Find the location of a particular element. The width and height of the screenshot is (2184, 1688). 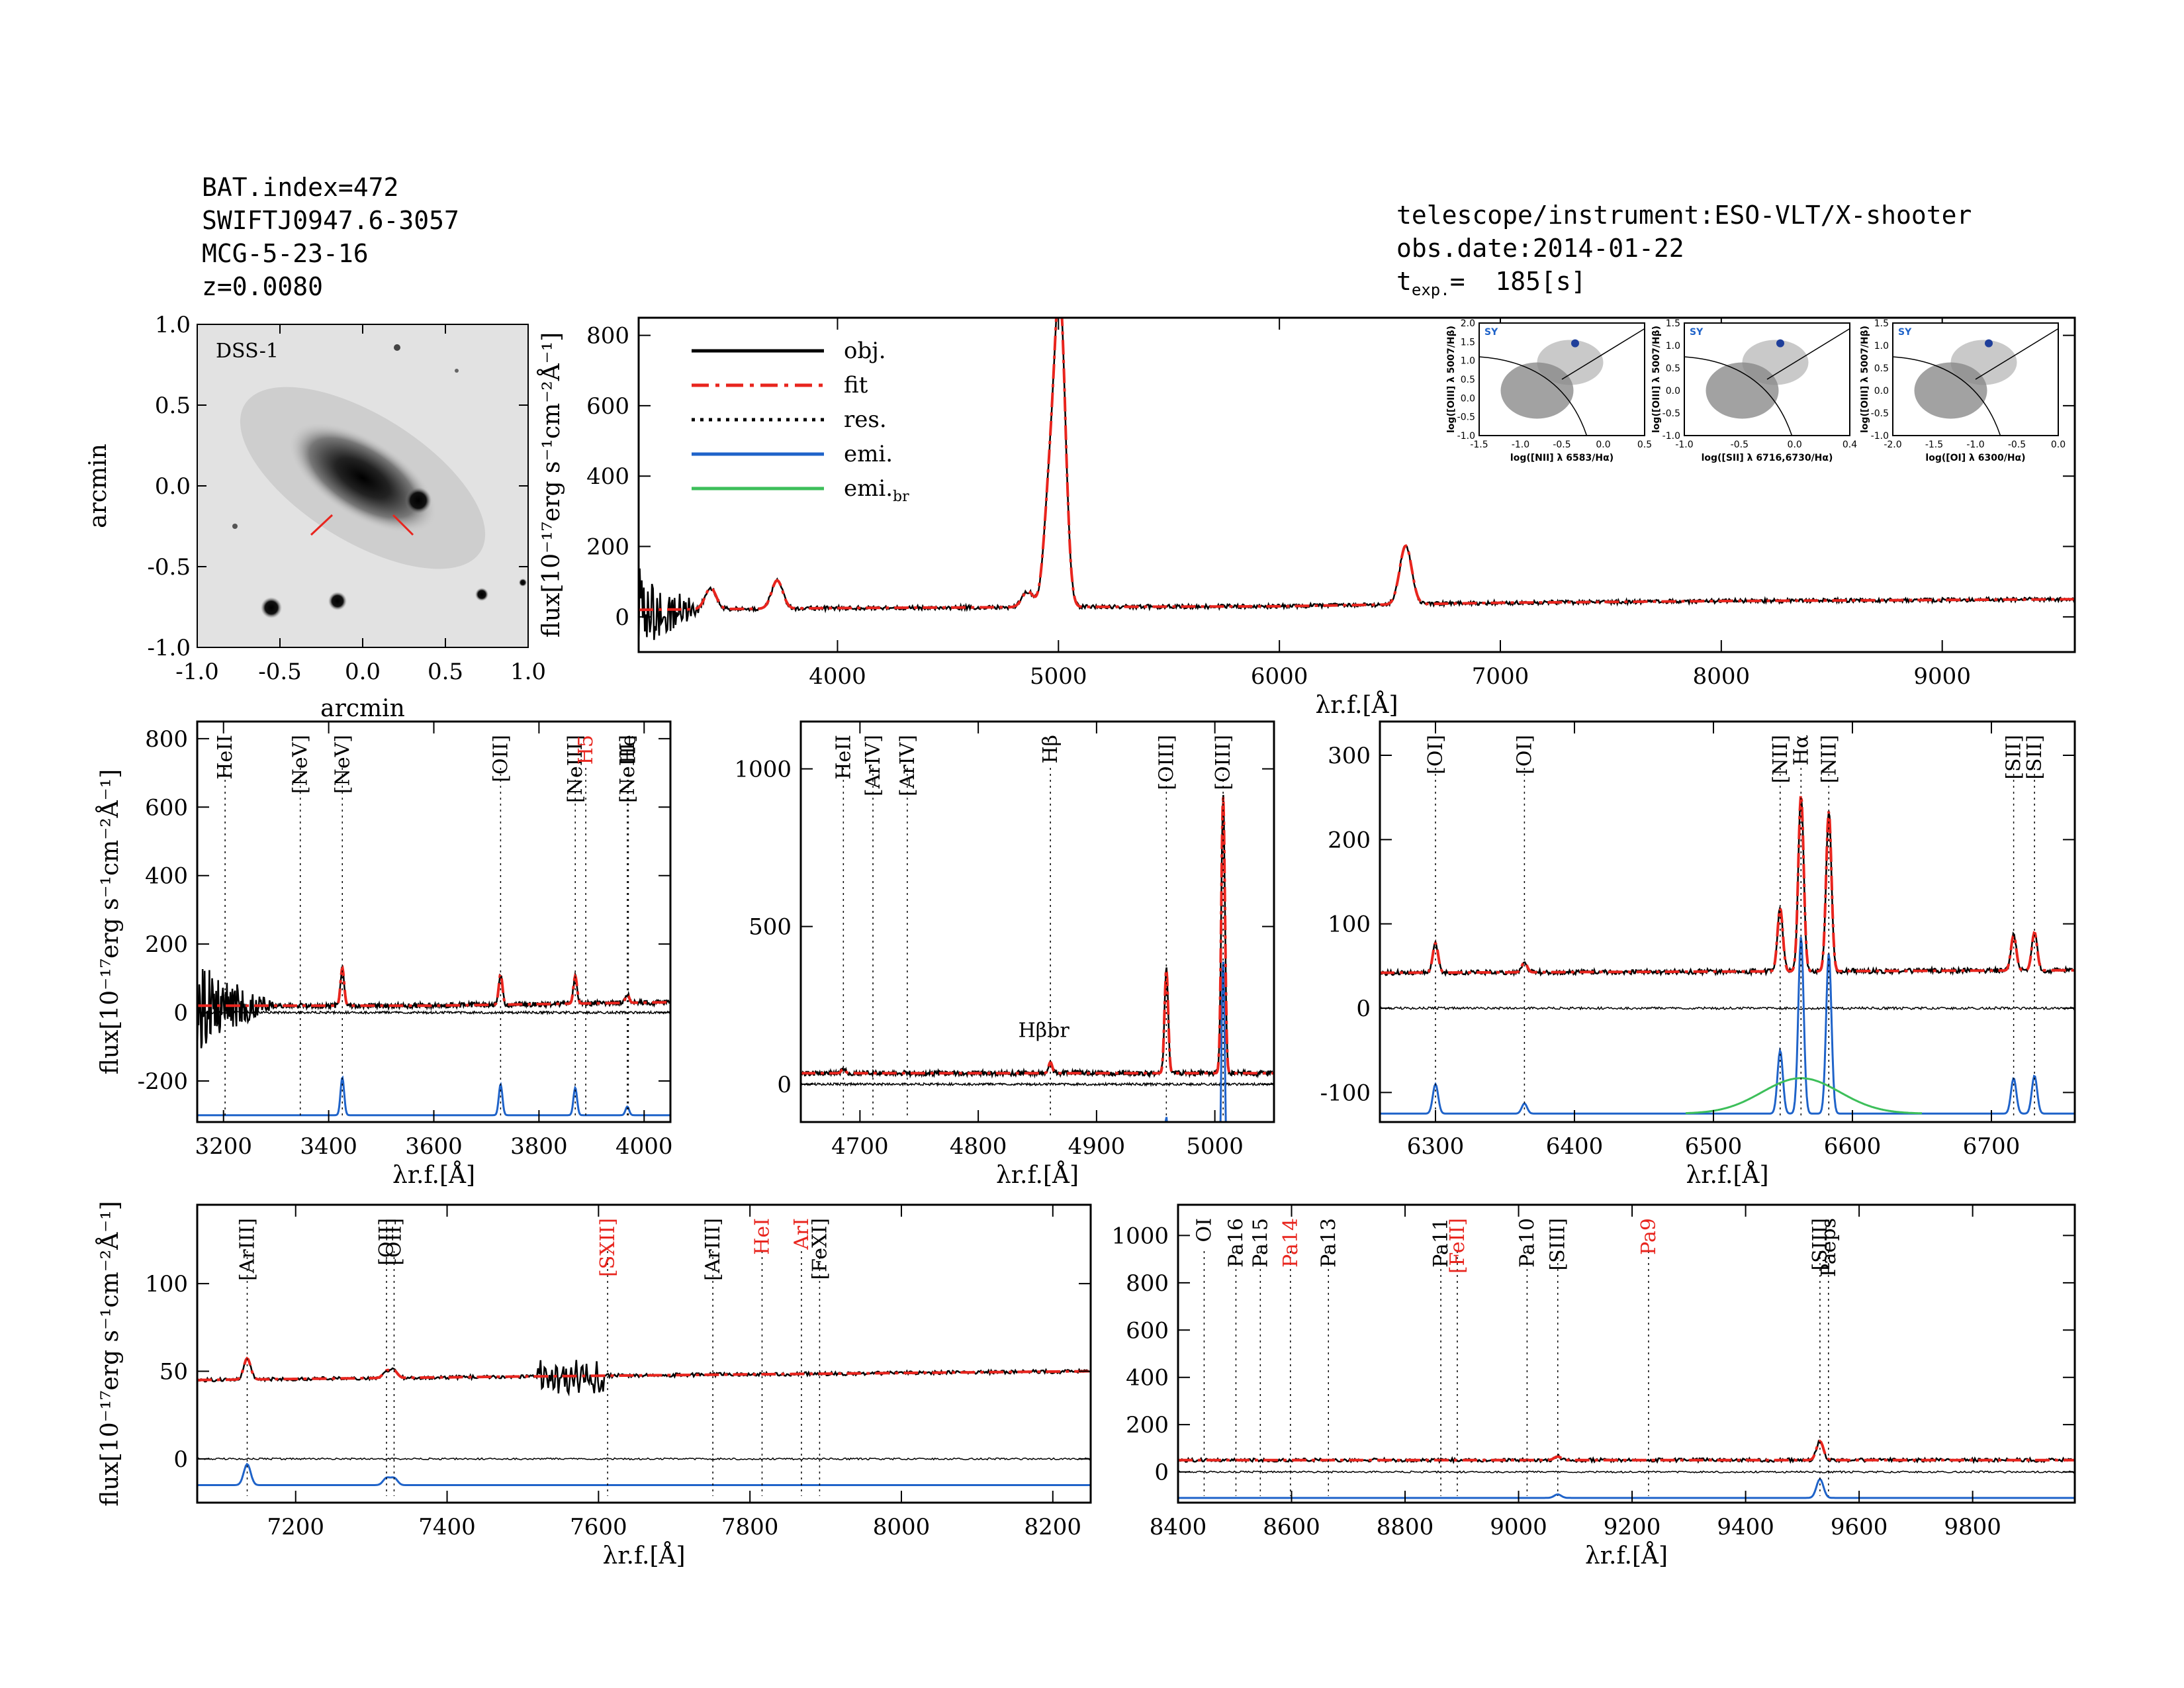

image-xtick-label: 0.0 is located at coordinates (363, 672).